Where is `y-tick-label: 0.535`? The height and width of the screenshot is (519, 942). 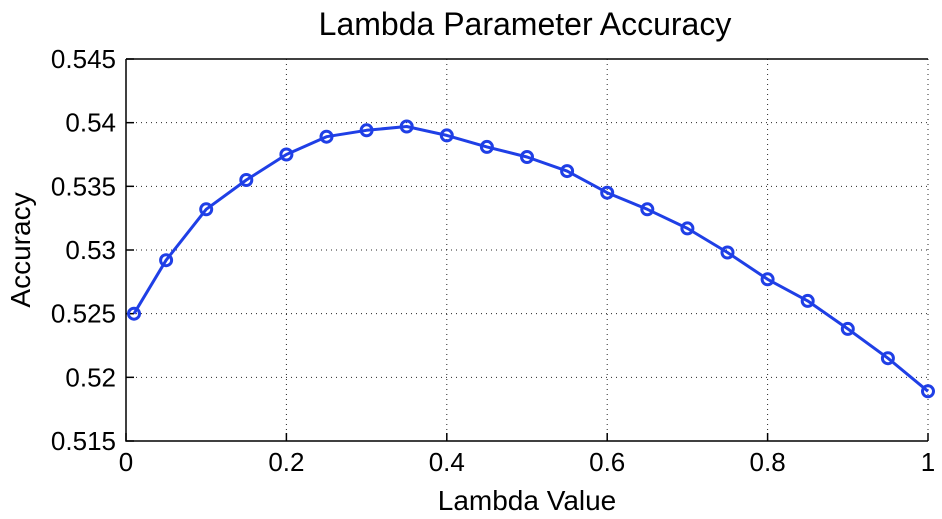
y-tick-label: 0.535 is located at coordinates (83, 186).